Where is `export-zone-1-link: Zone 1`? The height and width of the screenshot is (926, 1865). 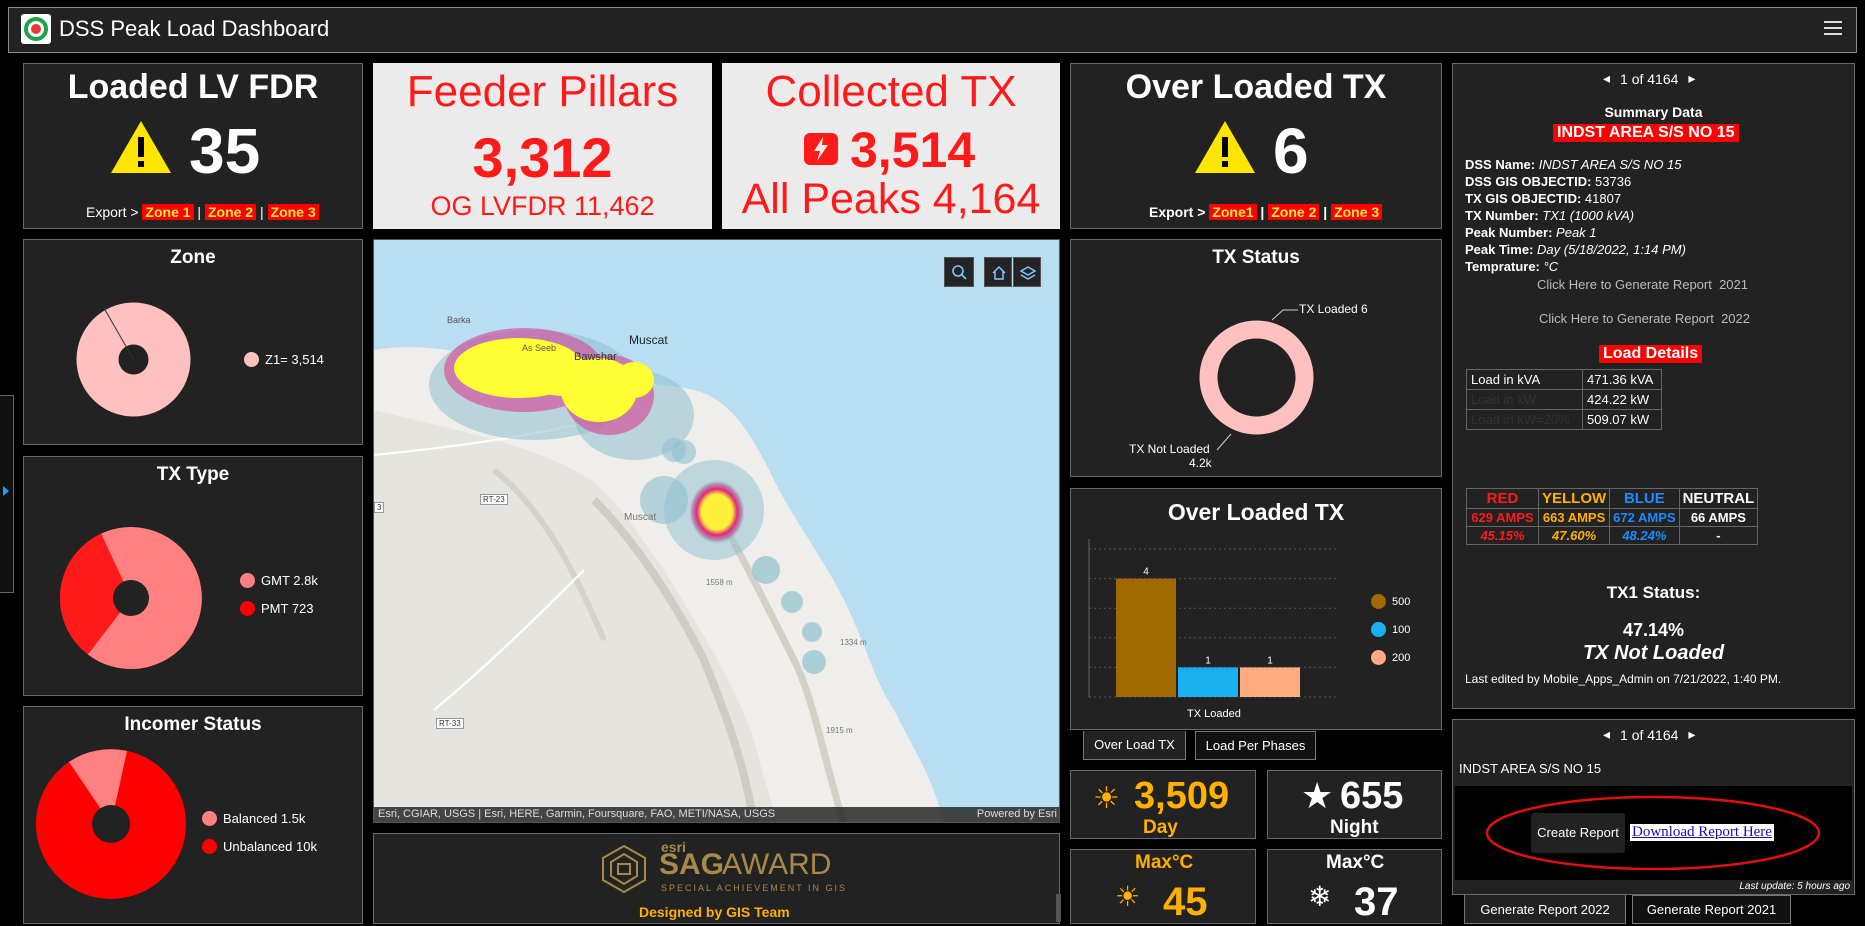
export-zone-1-link: Zone 1 is located at coordinates (168, 212).